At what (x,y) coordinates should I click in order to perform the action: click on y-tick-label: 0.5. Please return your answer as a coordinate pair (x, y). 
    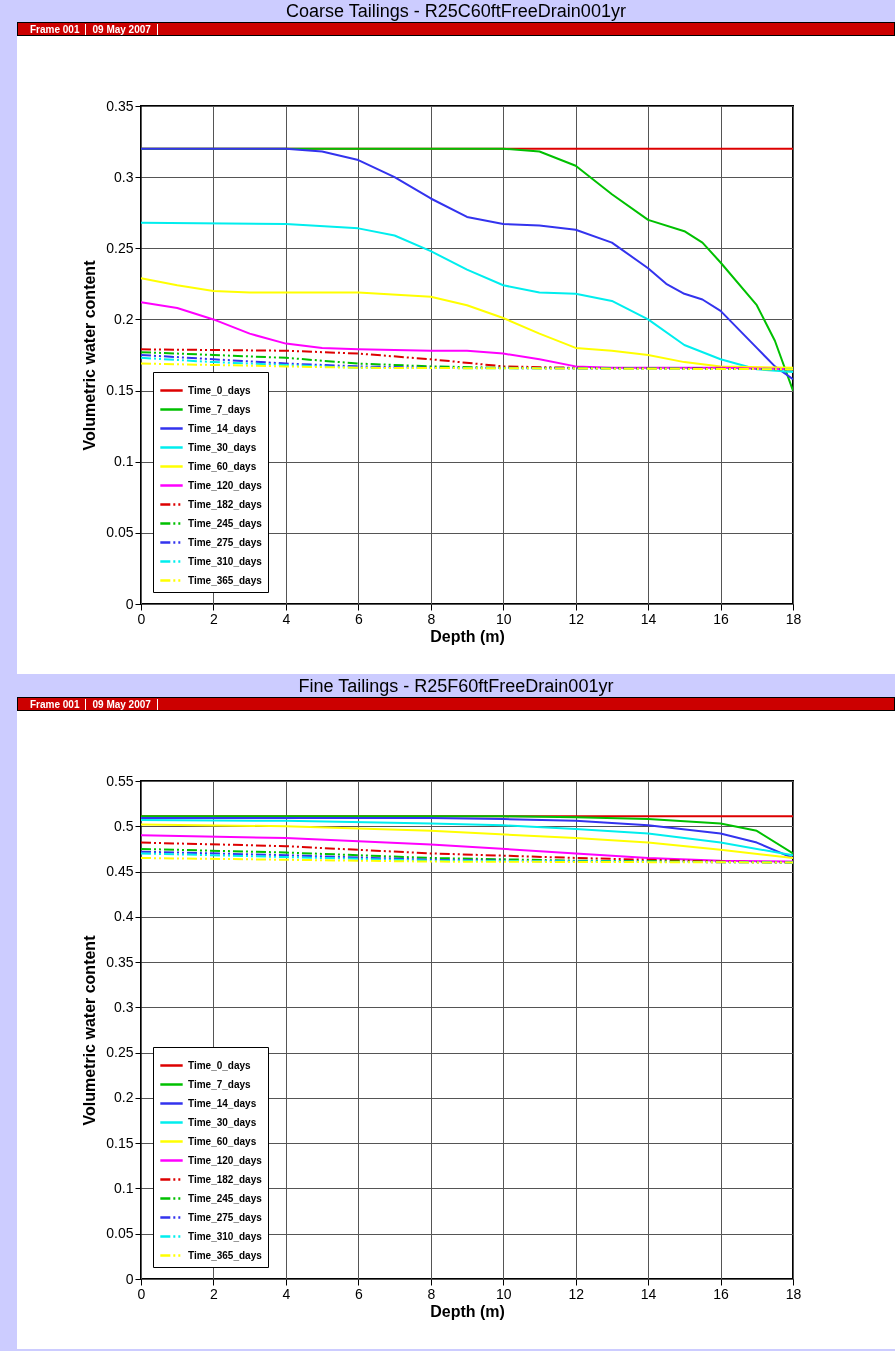
    Looking at the image, I should click on (124, 825).